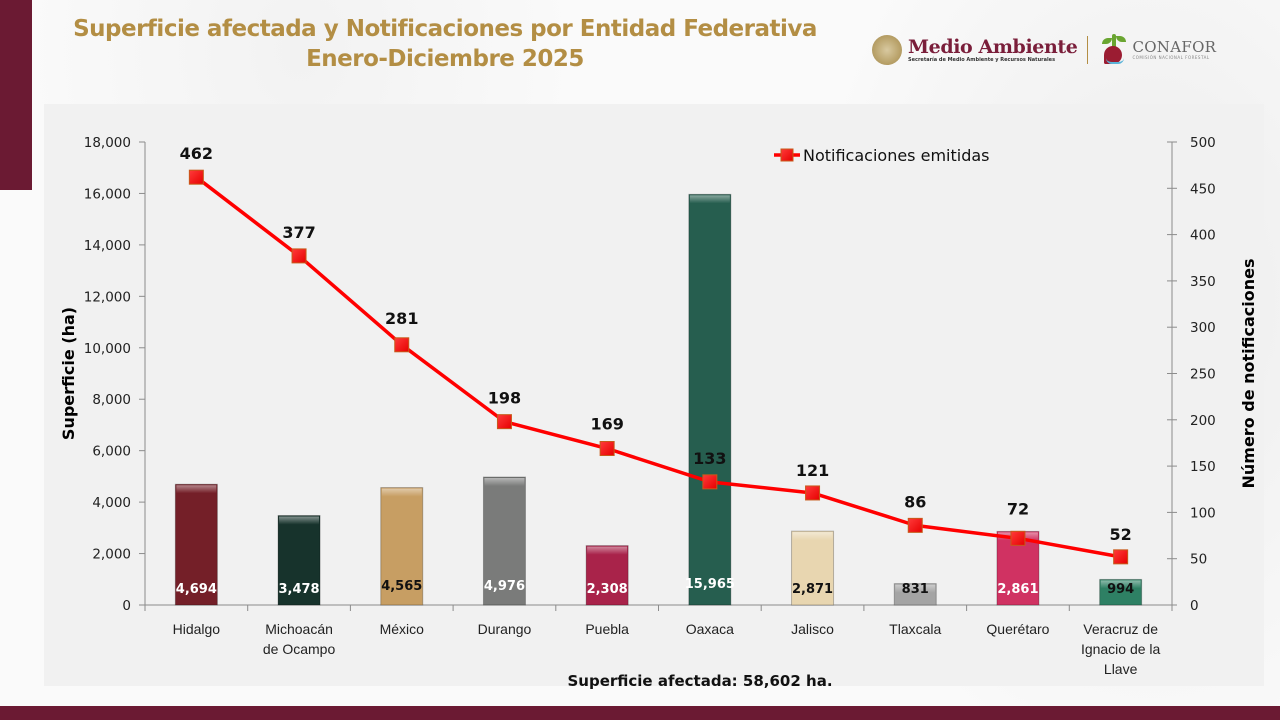  What do you see at coordinates (1174, 47) in the screenshot?
I see `conafor-title: CONAFOR` at bounding box center [1174, 47].